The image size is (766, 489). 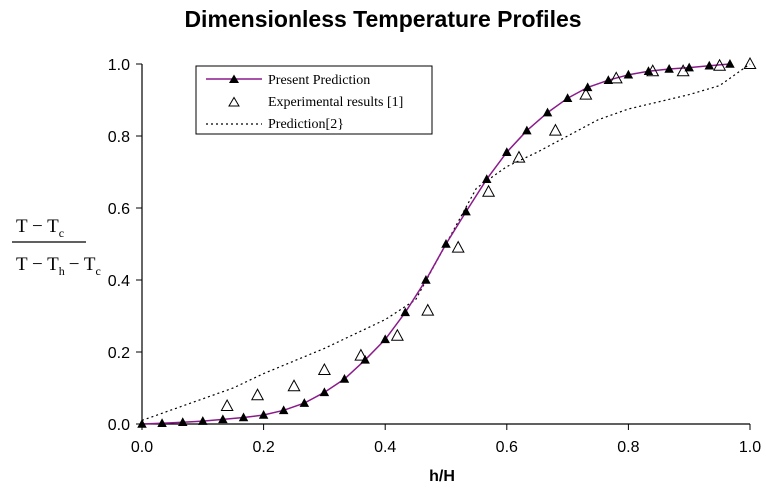 I want to click on legend-marker-open-triangle, so click(x=234, y=101).